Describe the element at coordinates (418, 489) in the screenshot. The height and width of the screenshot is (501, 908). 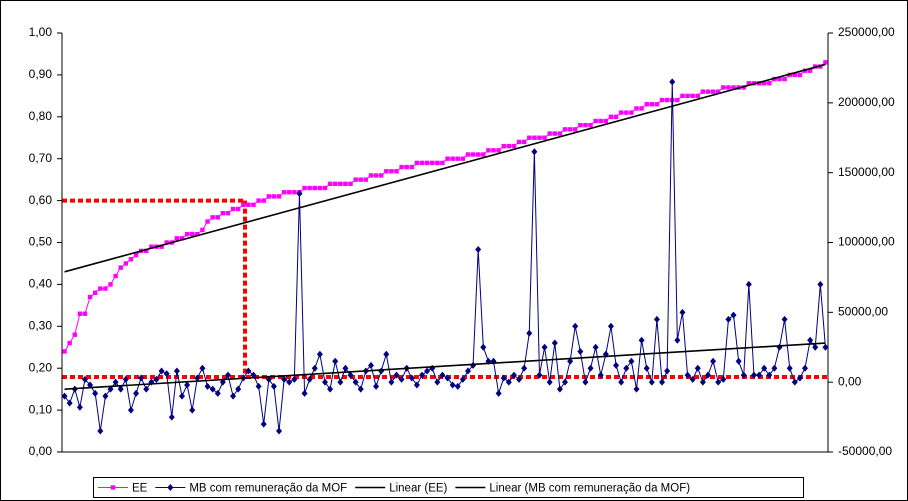
I see `legend-label: Linear (EE)` at that location.